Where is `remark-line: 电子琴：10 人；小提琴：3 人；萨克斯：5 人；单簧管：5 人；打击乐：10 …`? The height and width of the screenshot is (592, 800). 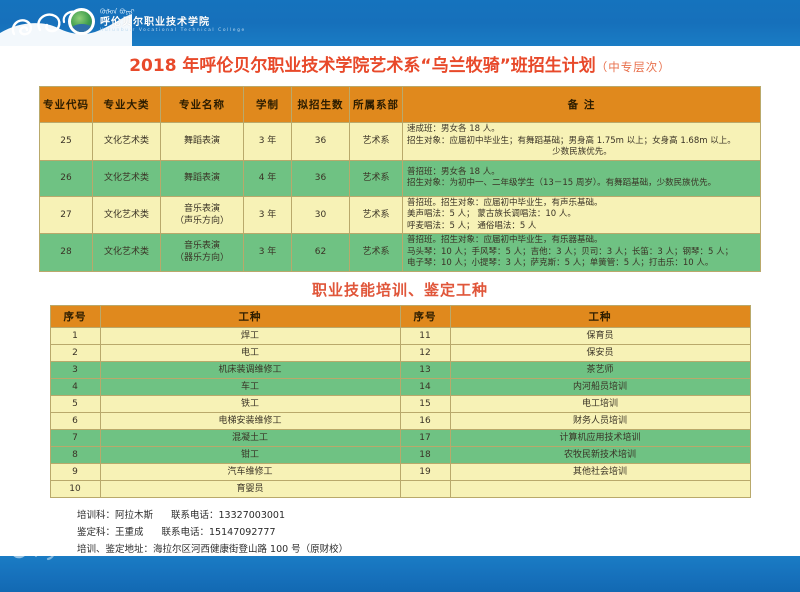 remark-line: 电子琴：10 人；小提琴：3 人；萨克斯：5 人；单簧管：5 人；打击乐：10 … is located at coordinates (560, 263).